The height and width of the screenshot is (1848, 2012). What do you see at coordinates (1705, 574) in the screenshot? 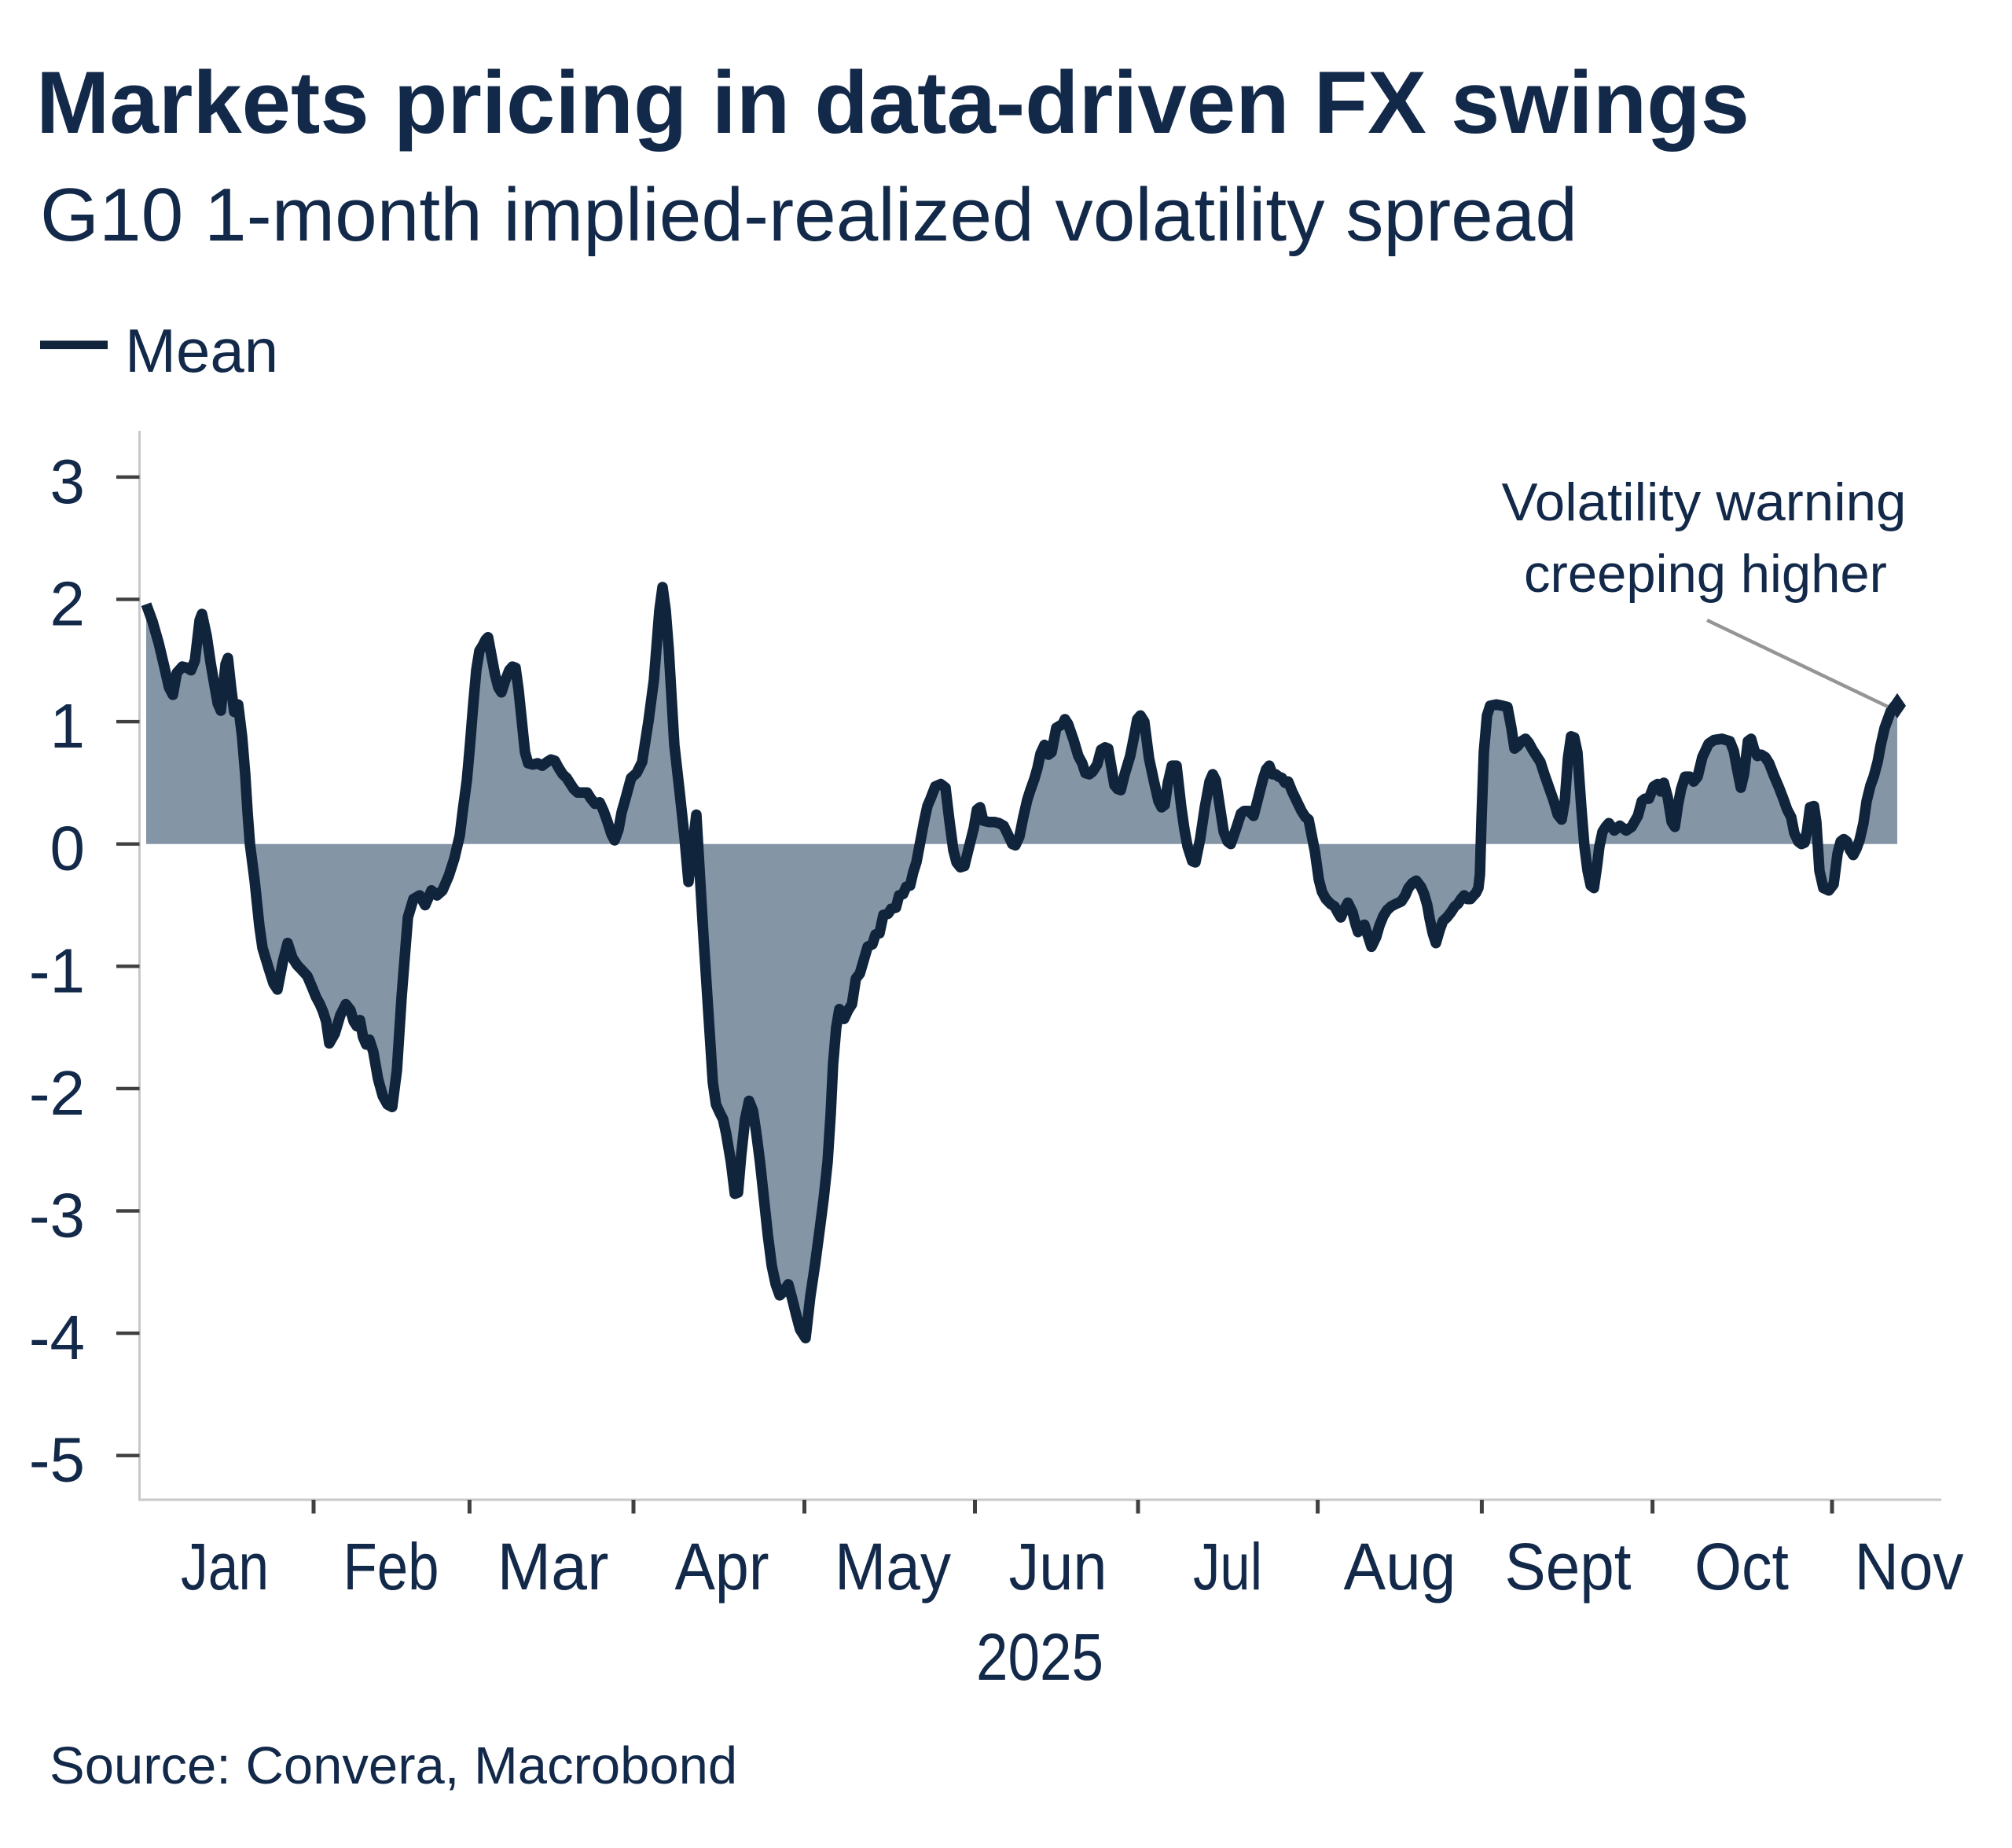
I see `svg-text: creeping higher` at bounding box center [1705, 574].